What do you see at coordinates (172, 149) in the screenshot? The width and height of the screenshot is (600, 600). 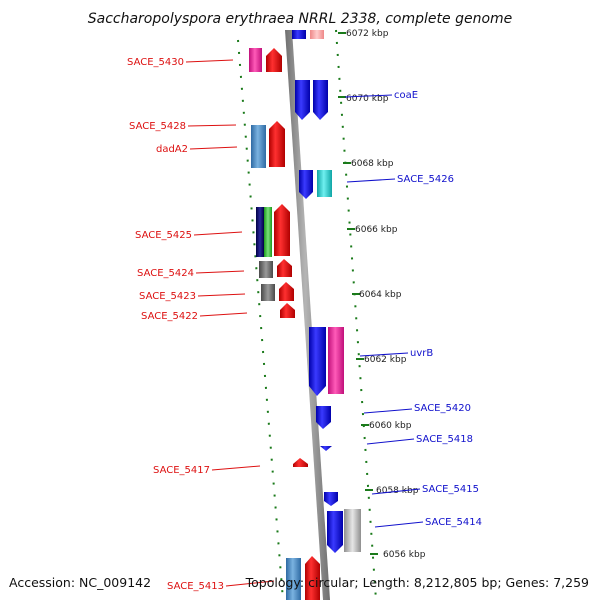 I see `gene-label-dada2: dadA2` at bounding box center [172, 149].